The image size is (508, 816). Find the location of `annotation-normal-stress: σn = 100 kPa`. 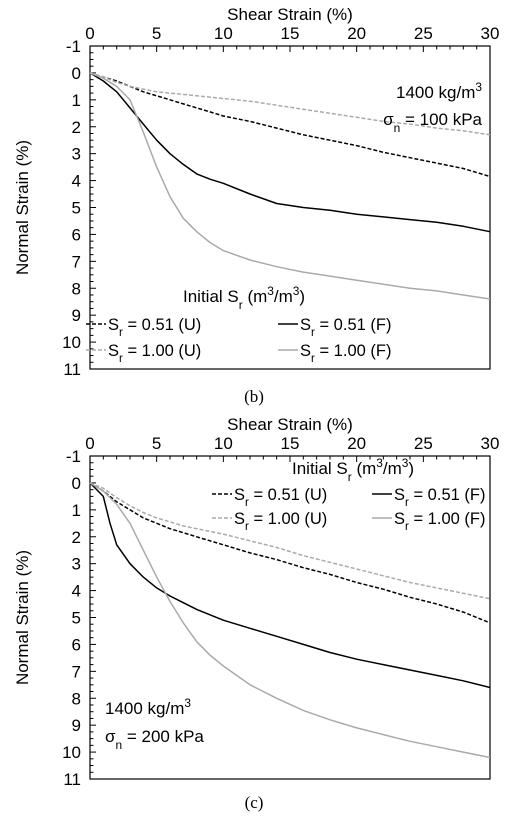

annotation-normal-stress: σn = 100 kPa is located at coordinates (432, 122).